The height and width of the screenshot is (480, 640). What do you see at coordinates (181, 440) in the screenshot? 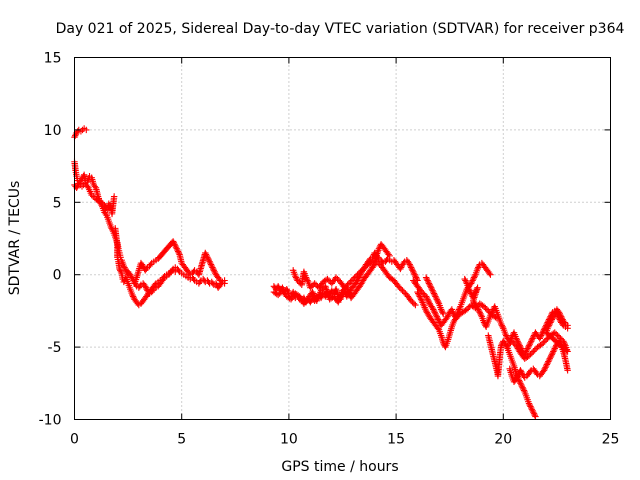
I see `x-tick-label: 5` at bounding box center [181, 440].